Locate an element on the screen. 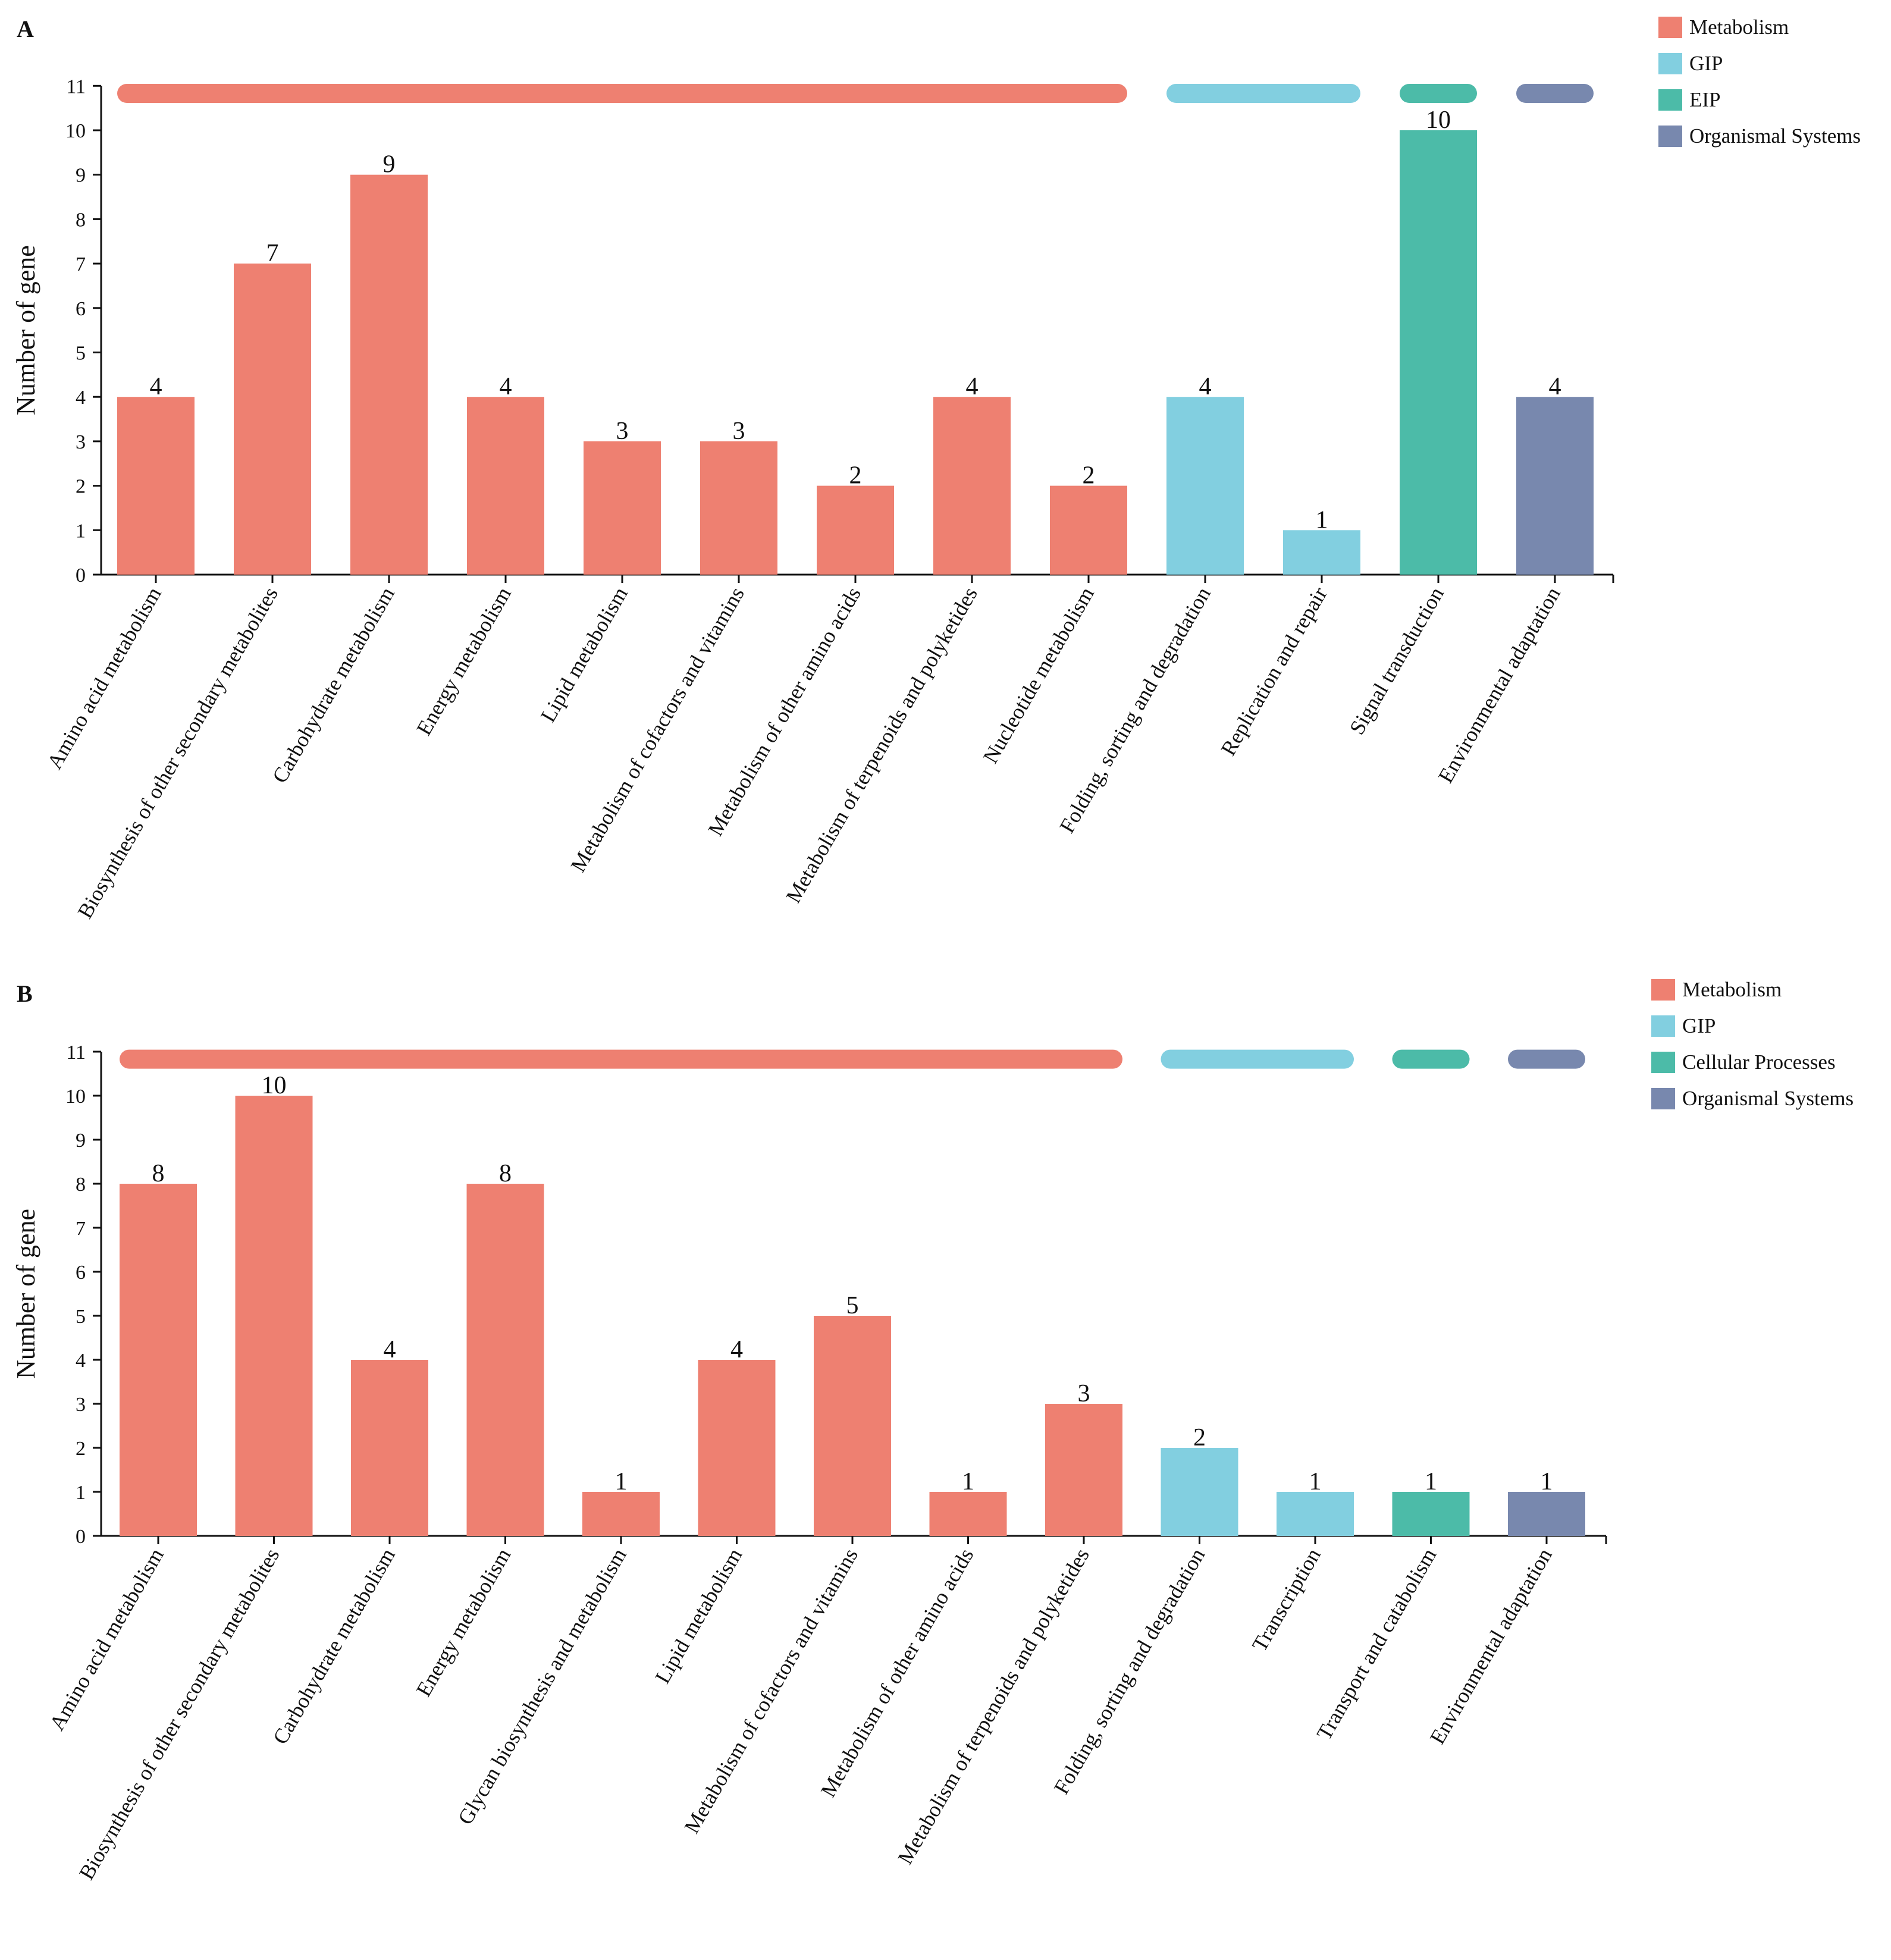 This screenshot has height=1960, width=1891. legend-label-organismal-systems: Organismal Systems is located at coordinates (1775, 136).